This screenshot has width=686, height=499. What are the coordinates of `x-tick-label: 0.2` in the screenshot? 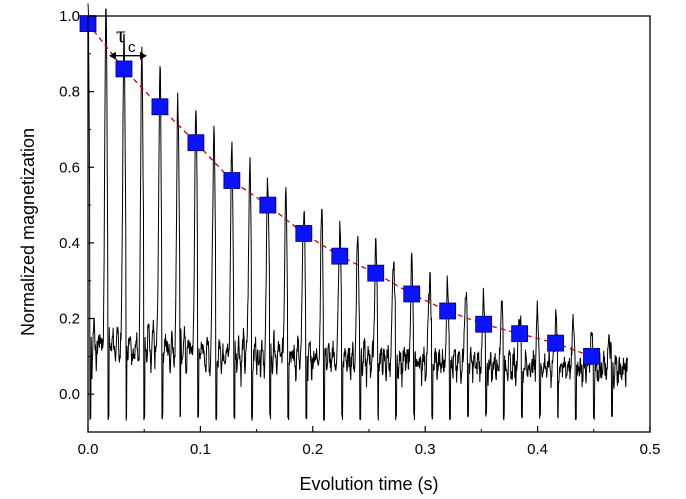 It's located at (312, 449).